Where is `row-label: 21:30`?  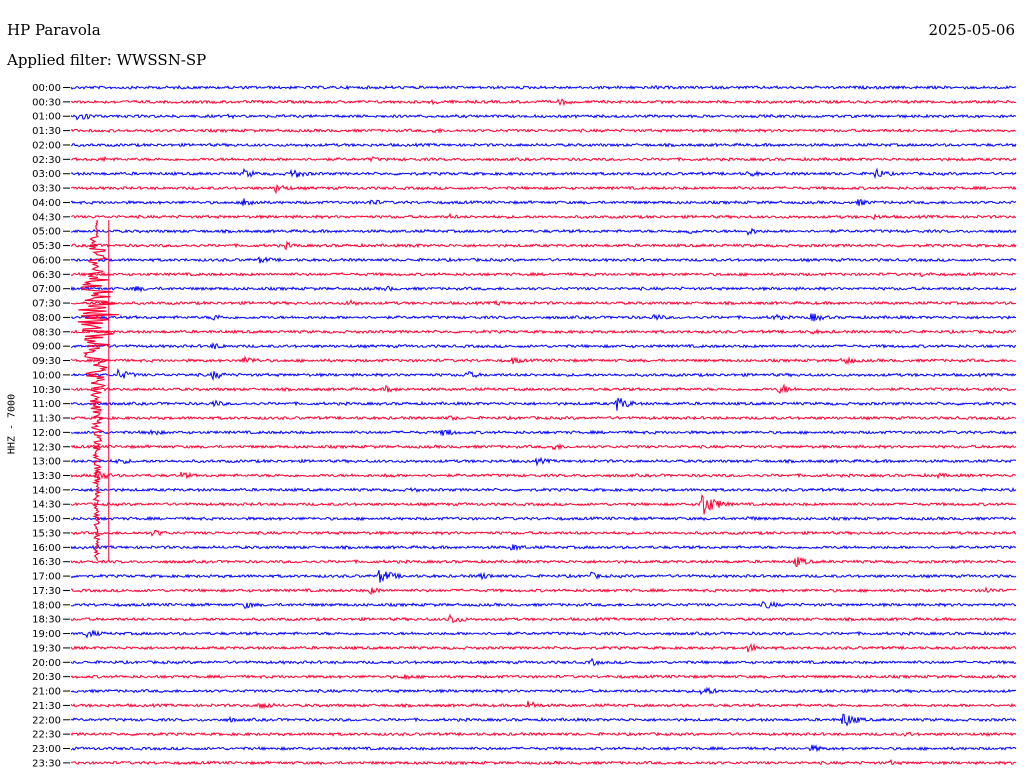
row-label: 21:30 is located at coordinates (46, 706).